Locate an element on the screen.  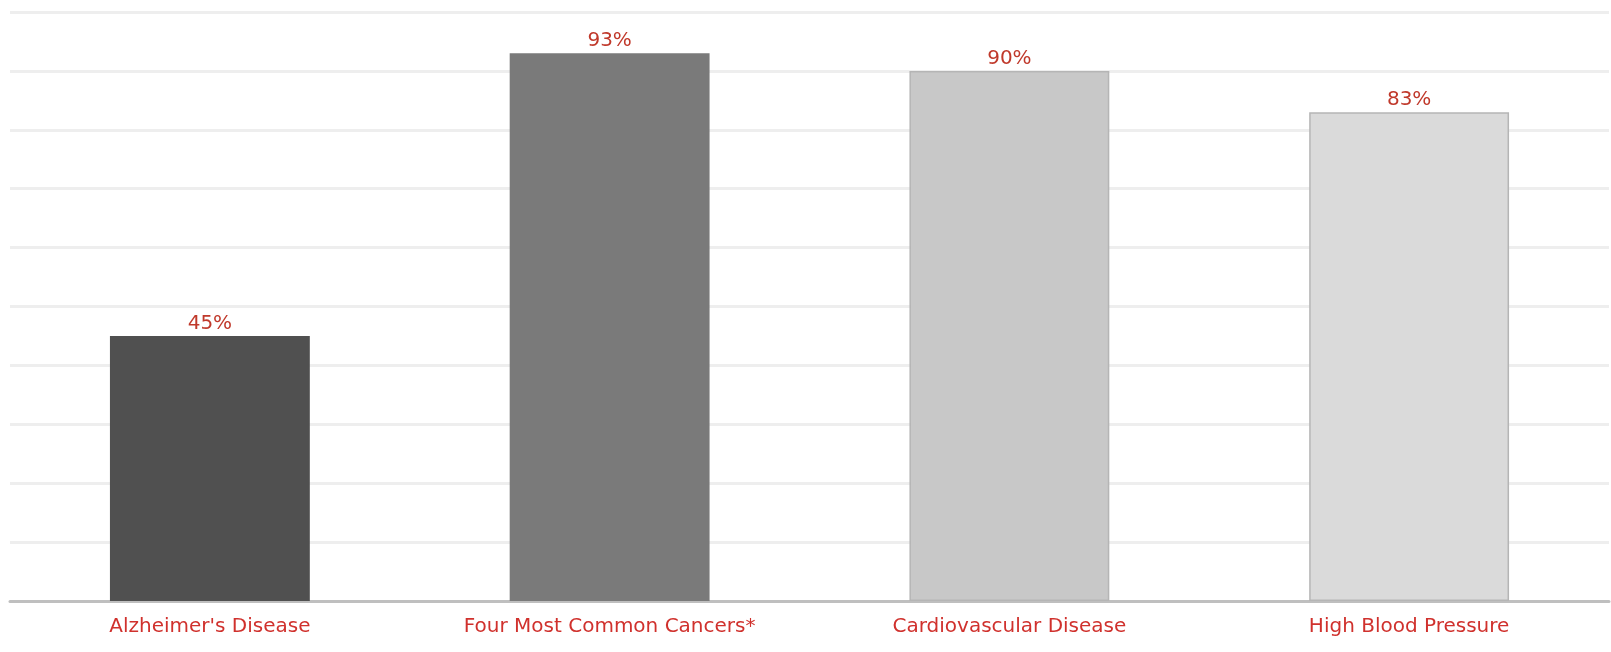
data-label: 93% is located at coordinates (609, 39).